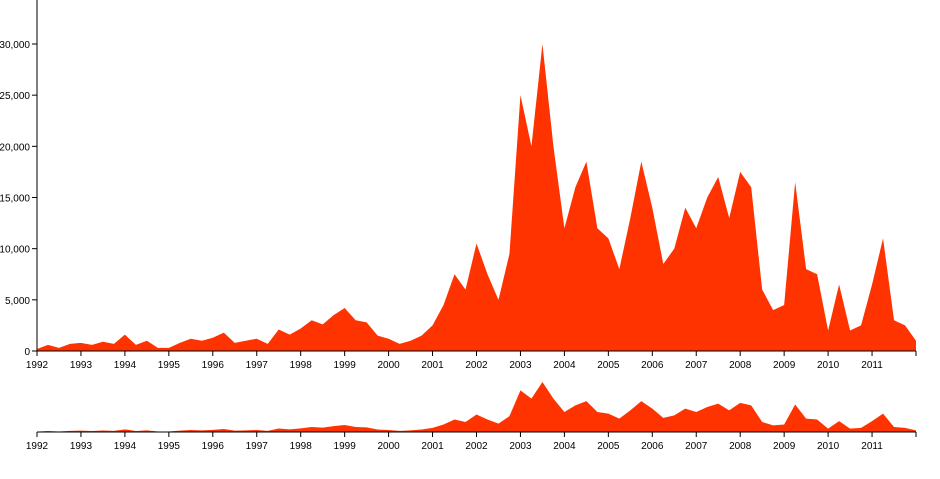  I want to click on y-tick-label: 15,000, so click(15, 199).